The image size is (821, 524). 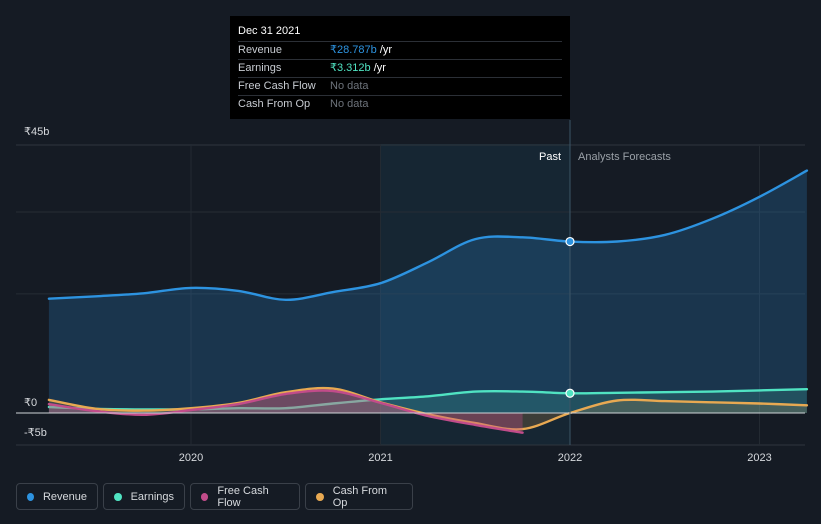 I want to click on x-tick-label: 2021, so click(x=380, y=458).